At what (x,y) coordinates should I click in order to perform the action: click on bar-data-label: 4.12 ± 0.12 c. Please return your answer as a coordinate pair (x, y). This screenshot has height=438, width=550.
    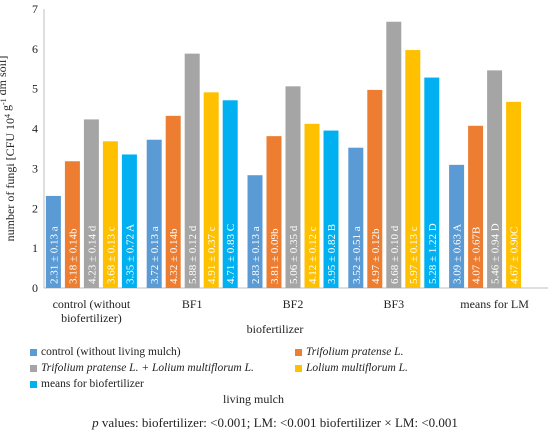
    Looking at the image, I should click on (313, 255).